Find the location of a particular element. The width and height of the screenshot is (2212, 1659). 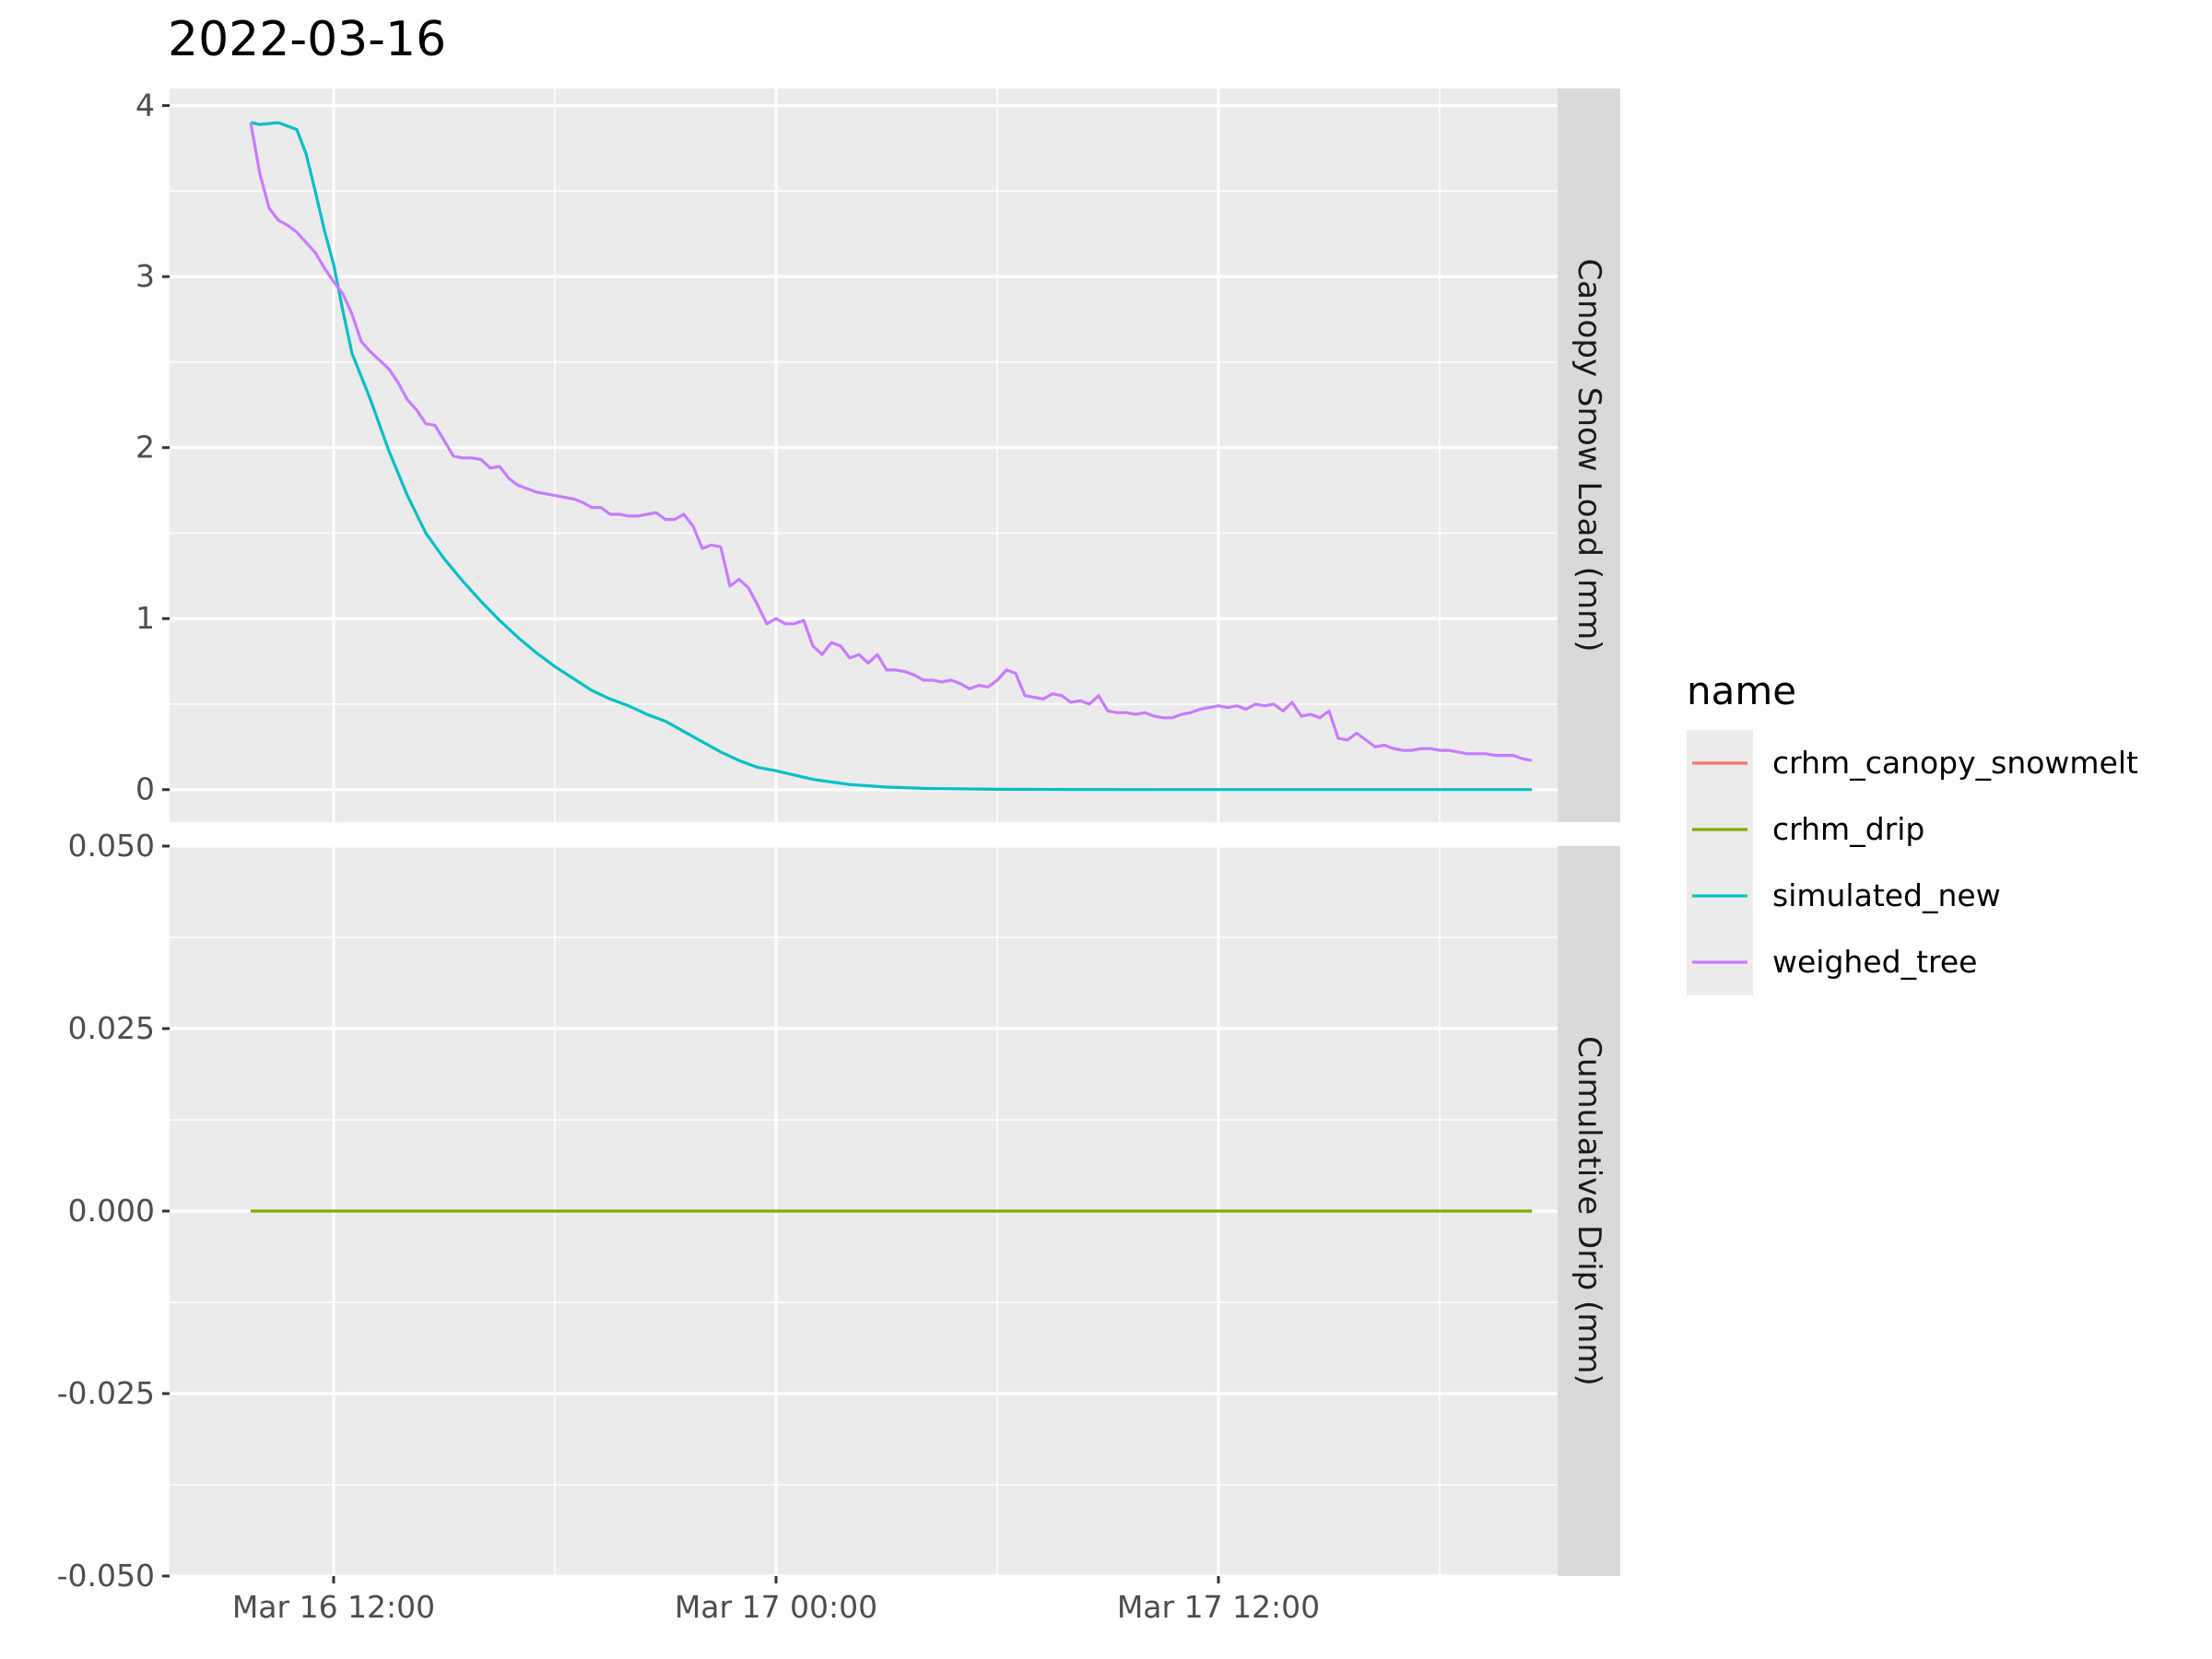

y-tick-label: 0.000 is located at coordinates (111, 1211).